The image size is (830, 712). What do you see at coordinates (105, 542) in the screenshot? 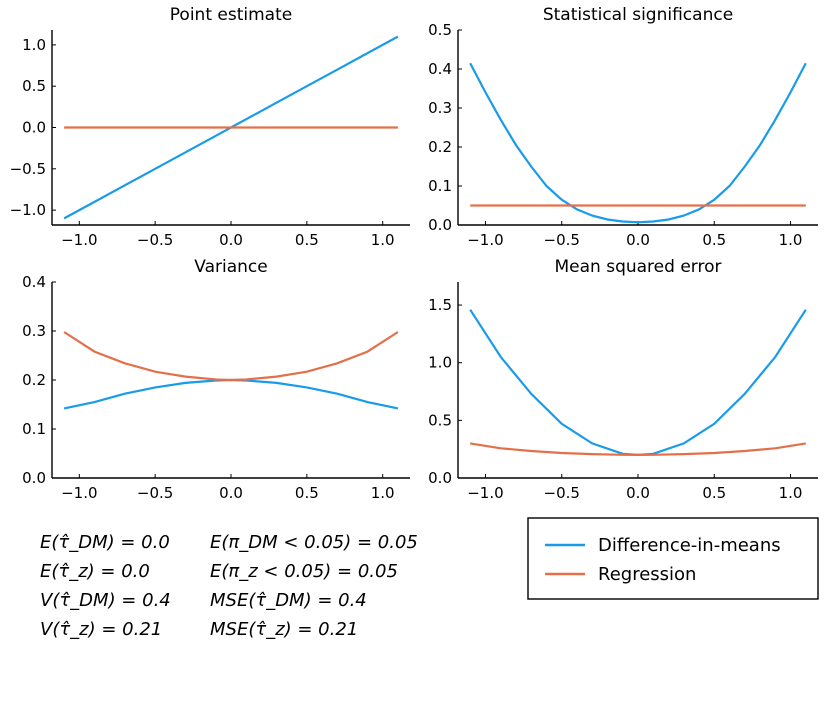
I see `stat-mean-dm: E(τ̂_DM) = 0.0` at bounding box center [105, 542].